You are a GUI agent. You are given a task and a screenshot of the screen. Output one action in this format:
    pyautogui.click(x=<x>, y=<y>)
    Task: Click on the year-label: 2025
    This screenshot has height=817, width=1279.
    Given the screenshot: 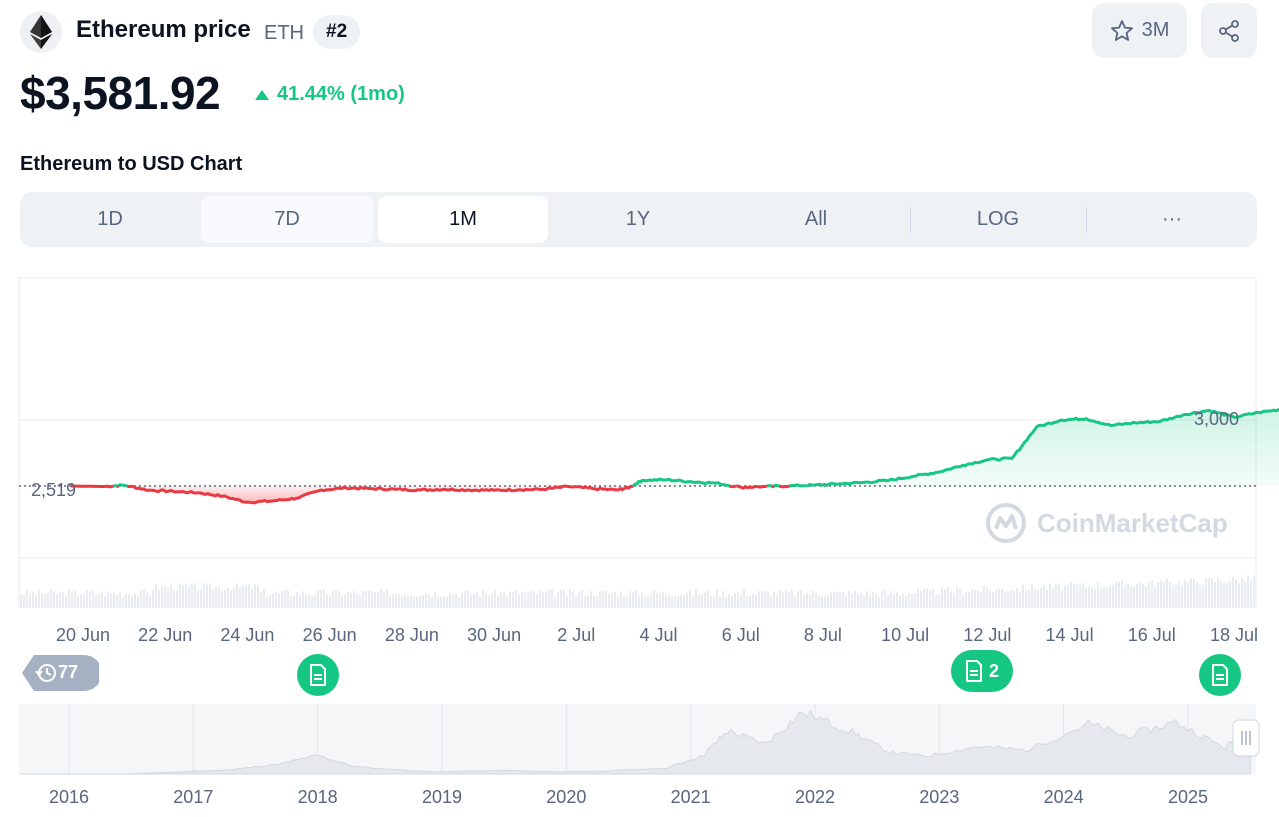 What is the action you would take?
    pyautogui.click(x=1188, y=797)
    